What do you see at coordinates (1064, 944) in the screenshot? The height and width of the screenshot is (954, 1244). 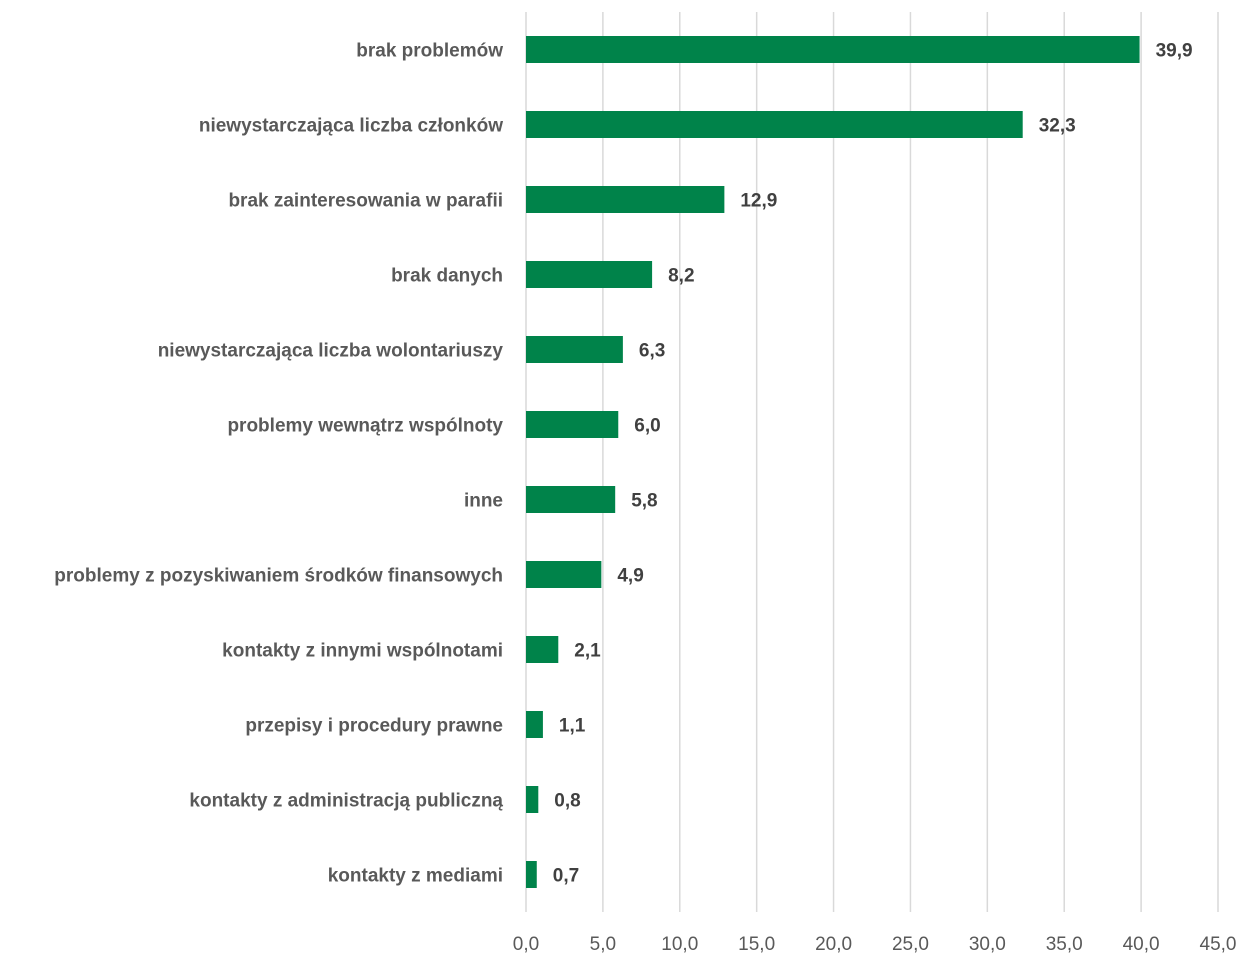 I see `x-tick-label: 35,0` at bounding box center [1064, 944].